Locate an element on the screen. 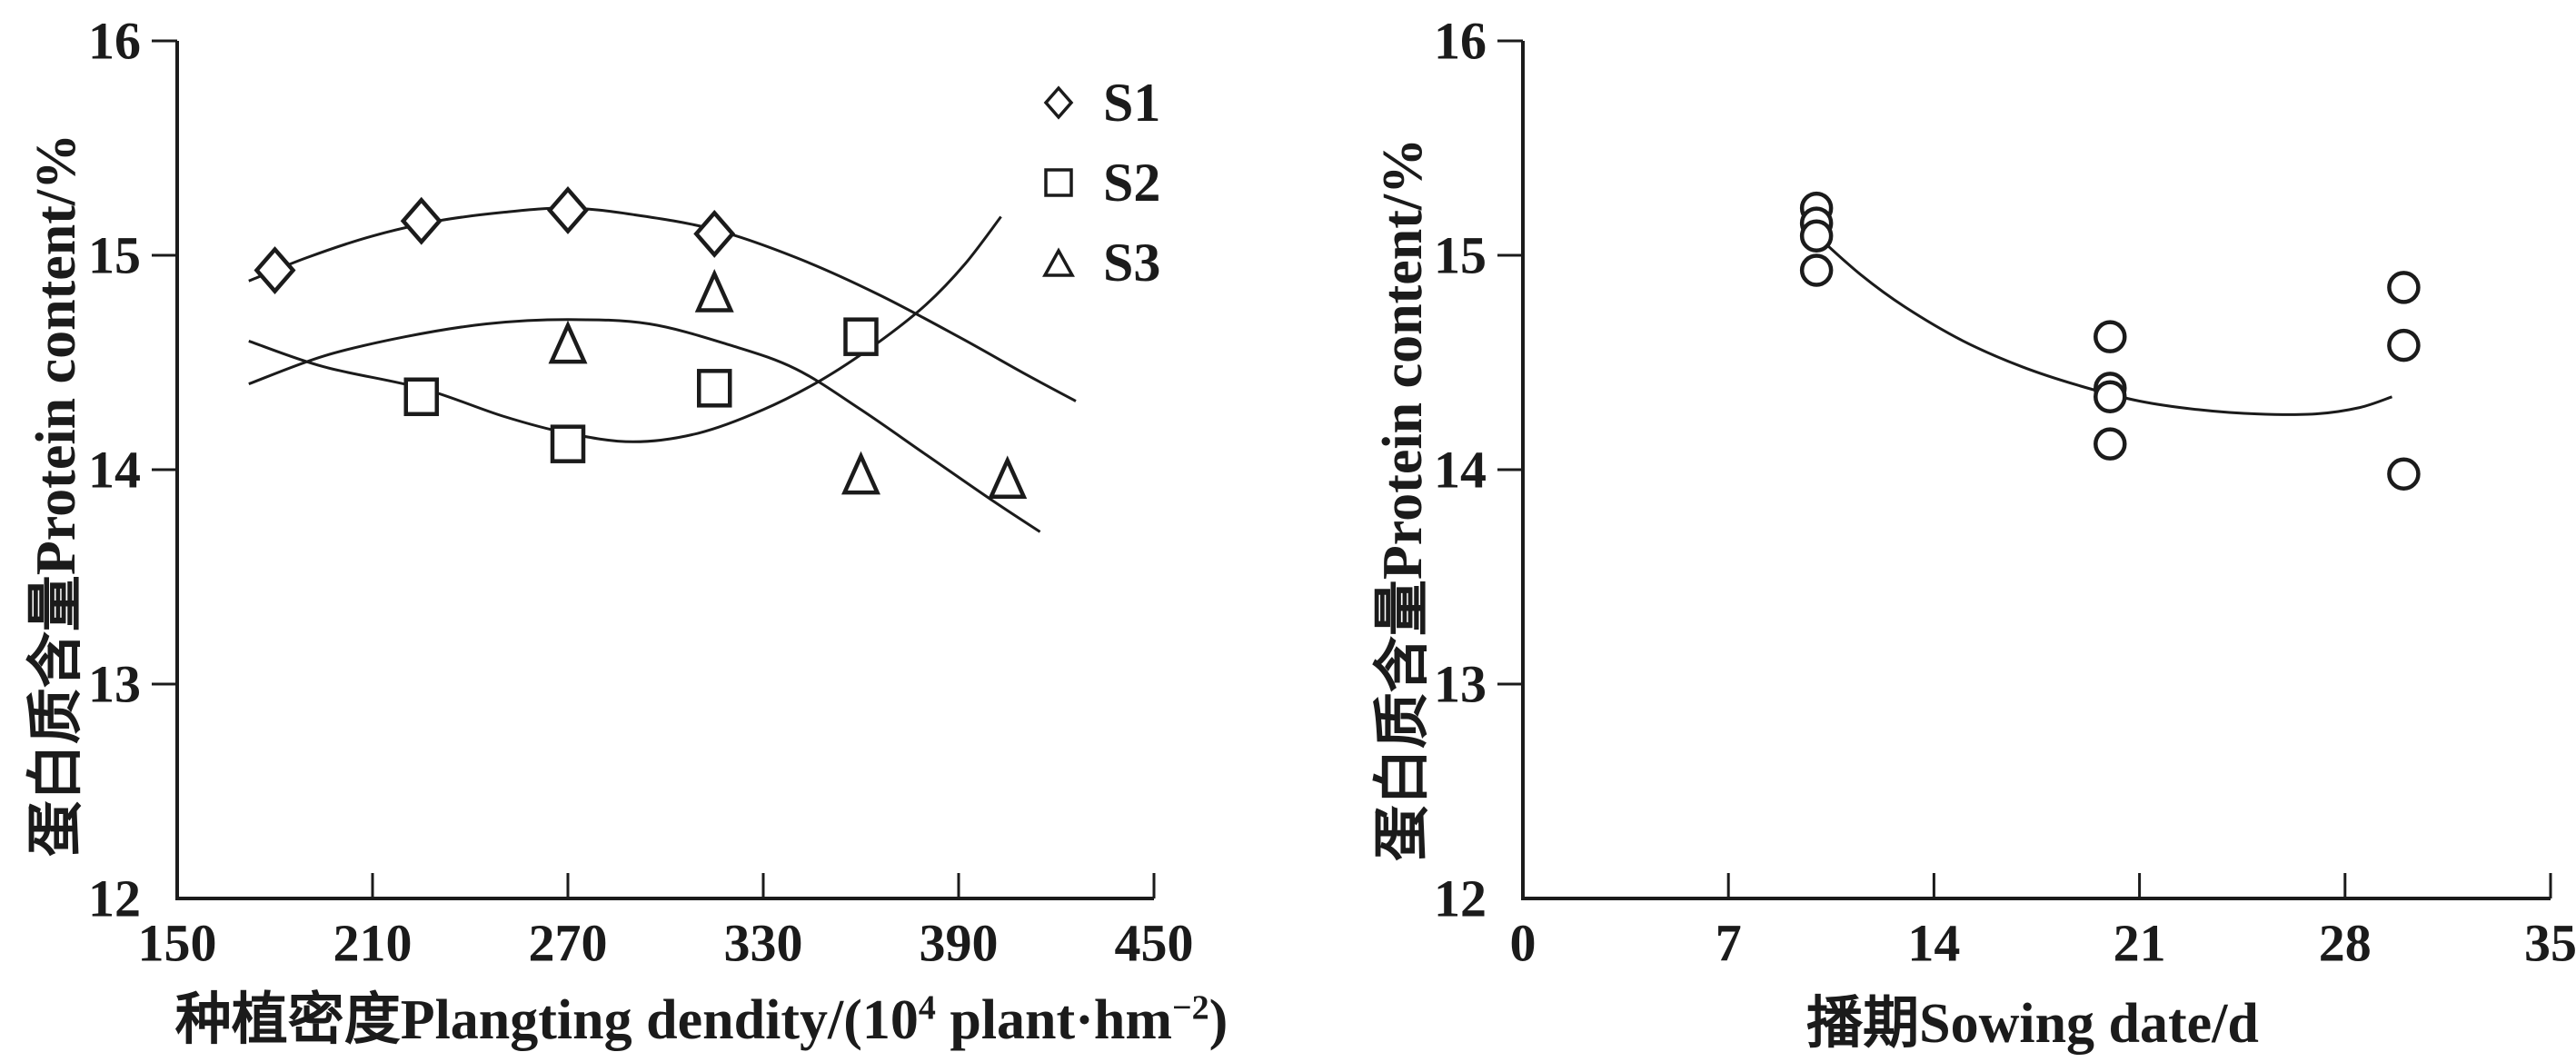  legend-label-s1: S1 is located at coordinates (1132, 102).